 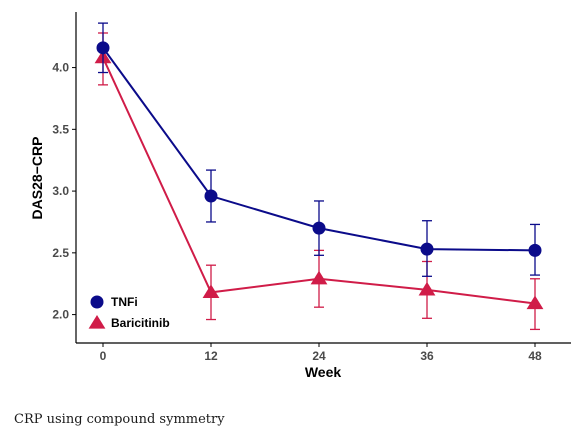 I want to click on x-tick-label: 0, so click(x=103, y=356).